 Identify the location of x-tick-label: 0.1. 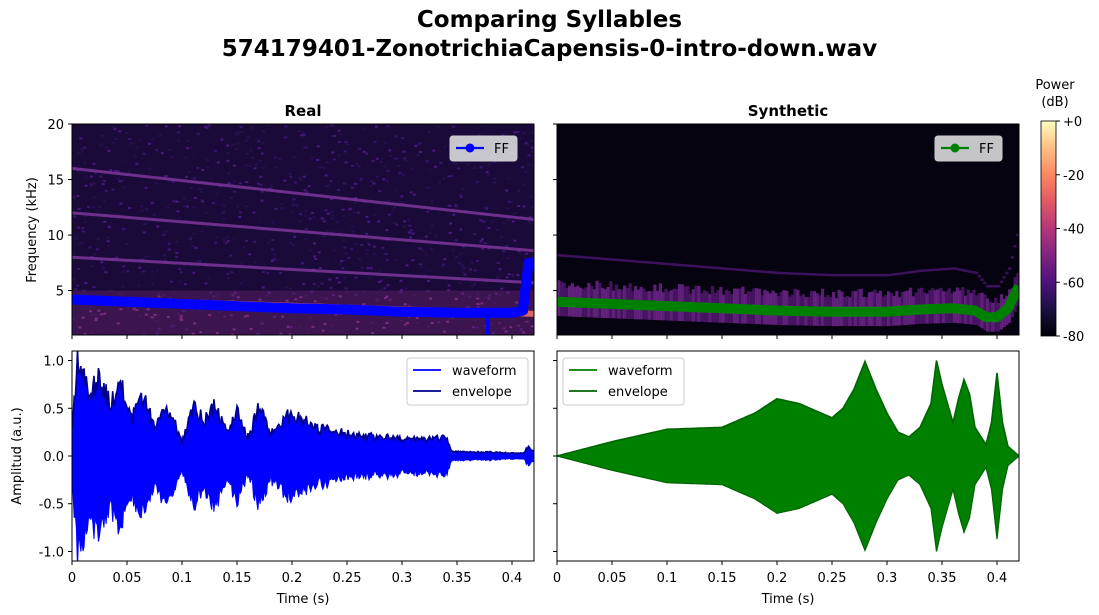
(182, 578).